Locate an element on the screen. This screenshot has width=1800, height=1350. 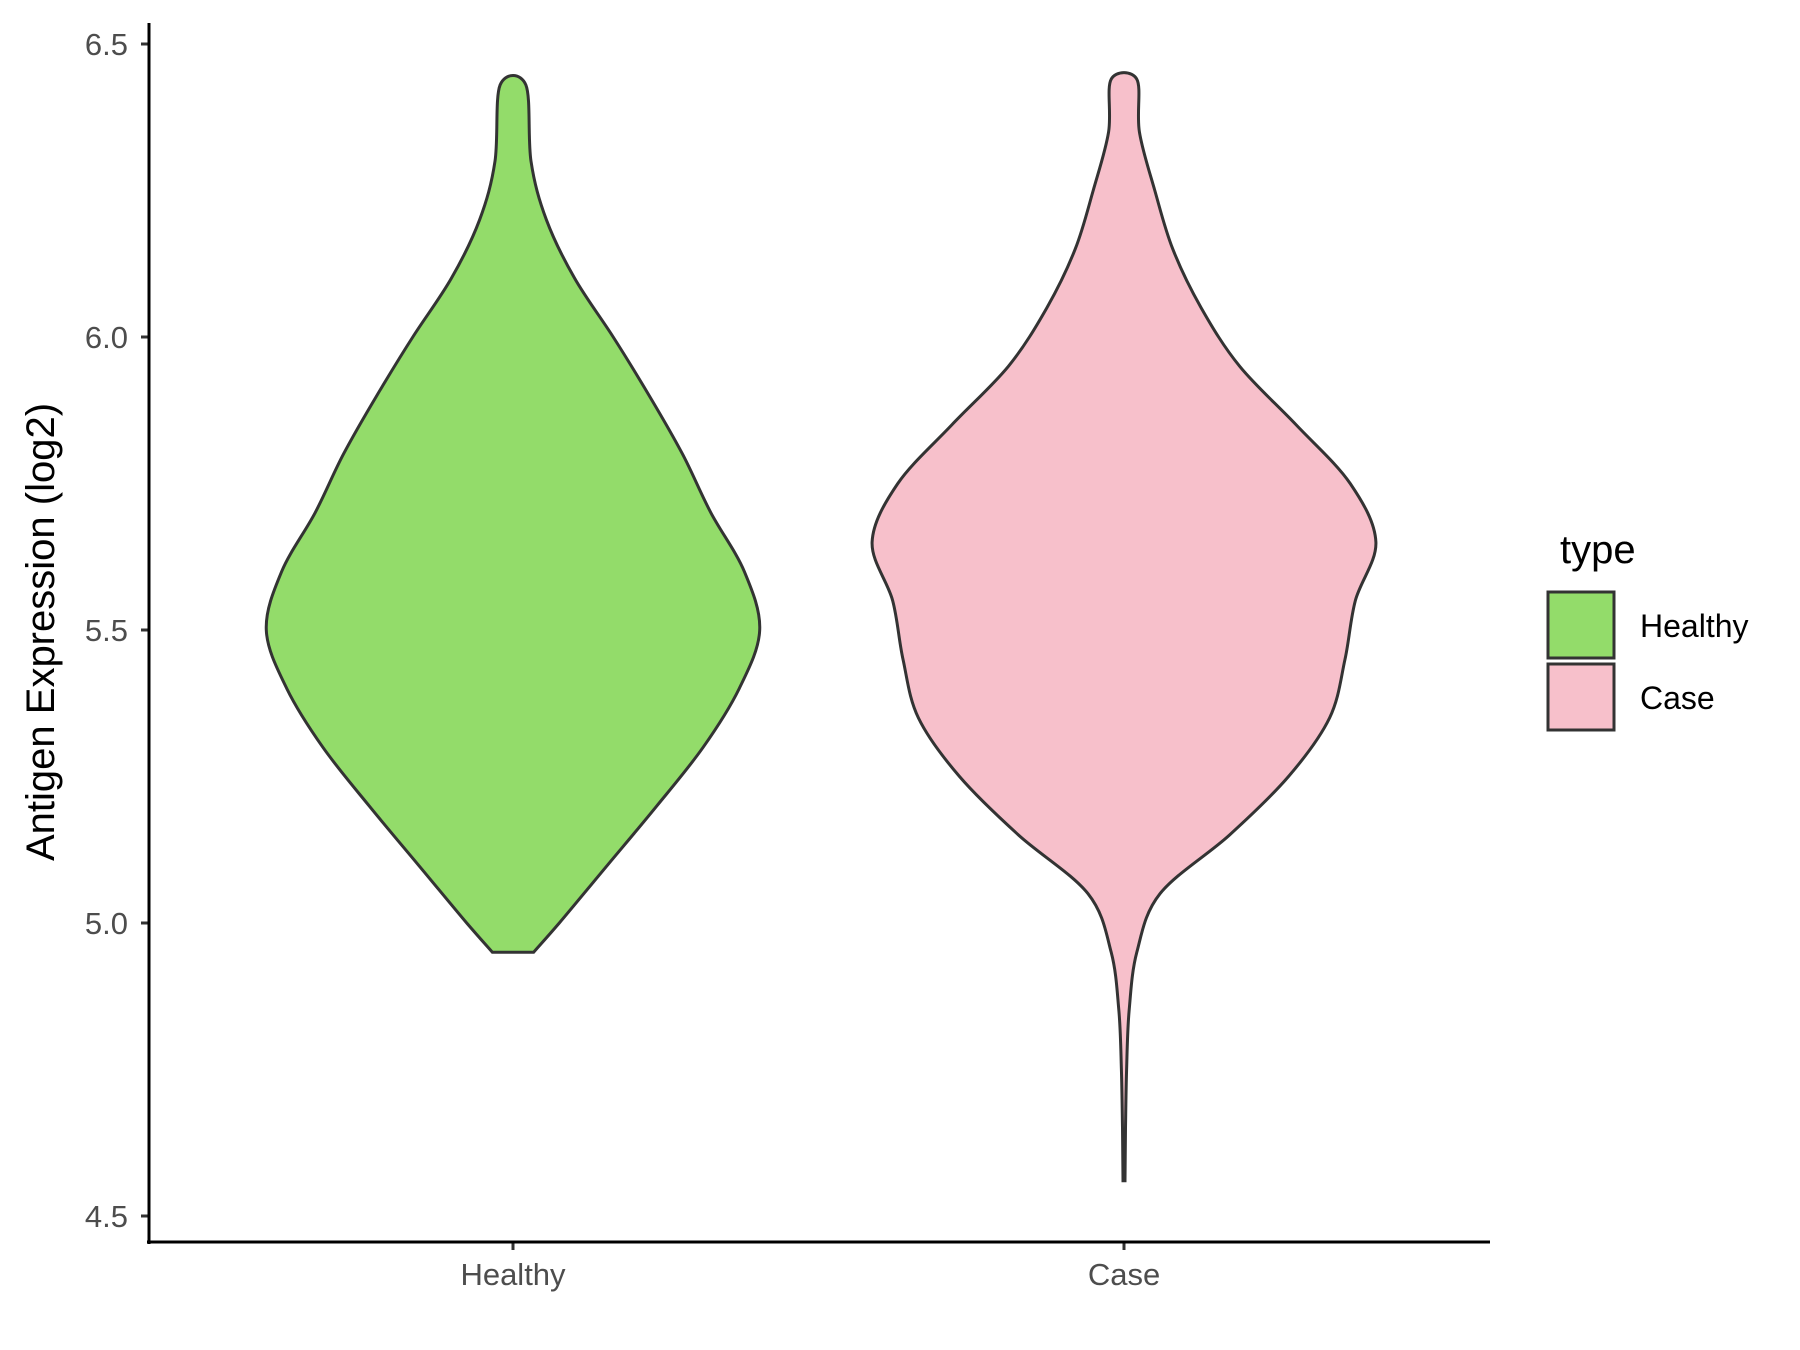
legend-key-case is located at coordinates (1581, 697).